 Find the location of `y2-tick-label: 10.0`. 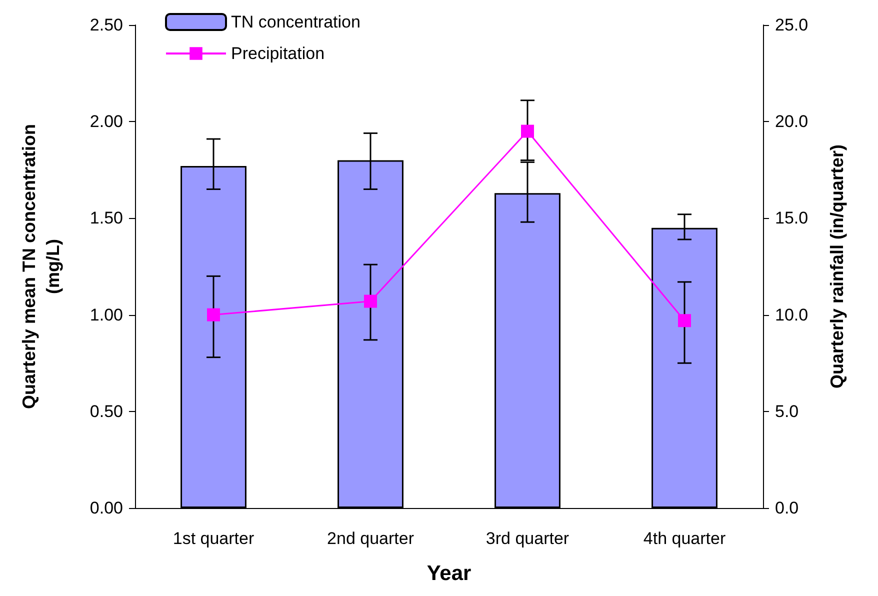

y2-tick-label: 10.0 is located at coordinates (791, 314).